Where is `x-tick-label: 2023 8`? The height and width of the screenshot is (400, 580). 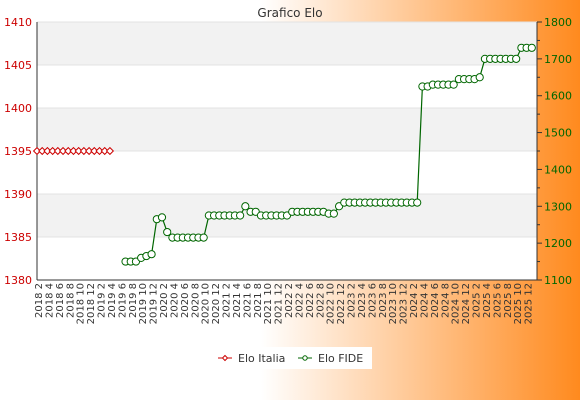
x-tick-label: 2023 8 is located at coordinates (383, 300).